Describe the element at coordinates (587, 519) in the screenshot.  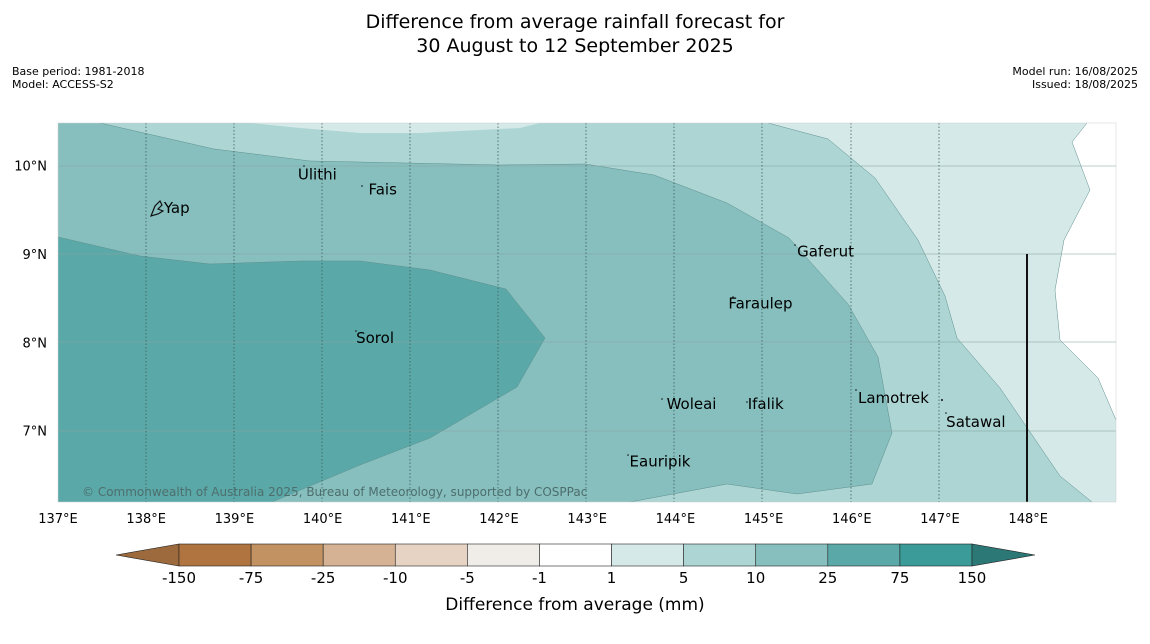
I see `longitude-label: 143°E` at that location.